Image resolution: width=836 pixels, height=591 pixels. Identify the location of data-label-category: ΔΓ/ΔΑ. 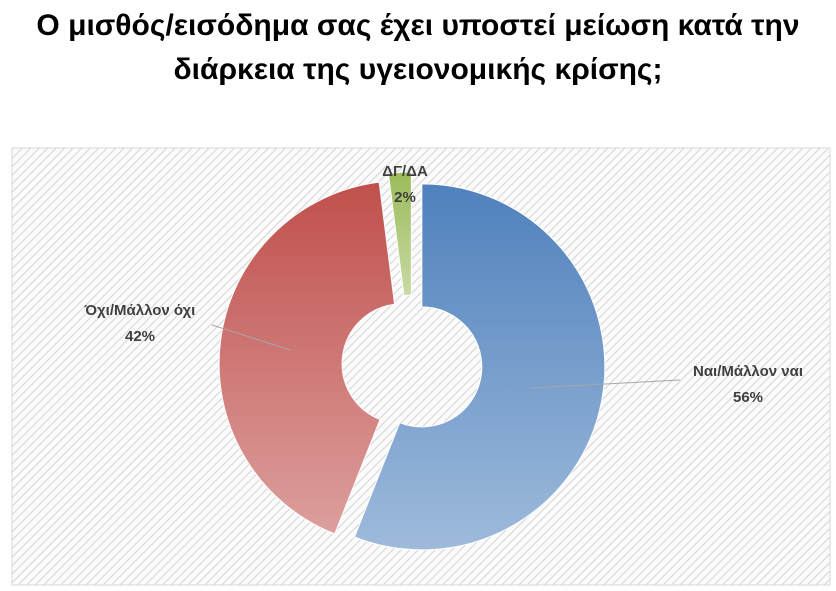
(405, 171).